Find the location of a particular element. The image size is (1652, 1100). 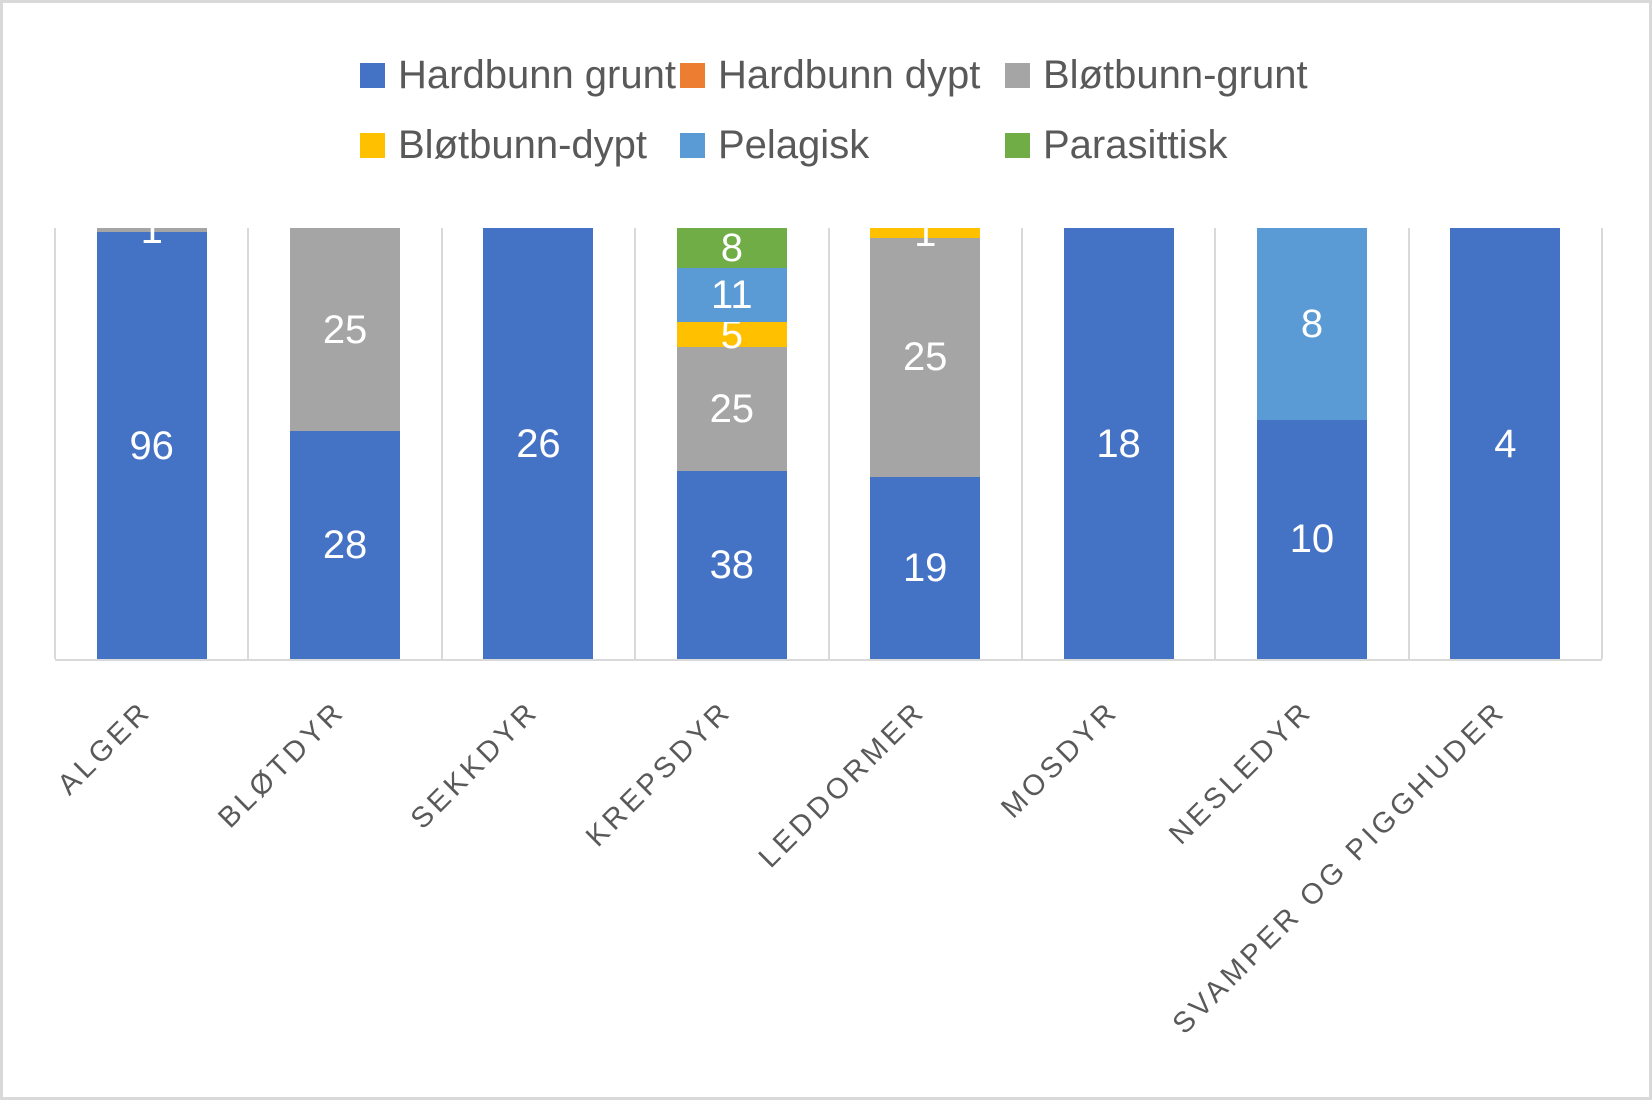

data-label-leddormer-blotbunn-grunt: 25 is located at coordinates (925, 357).